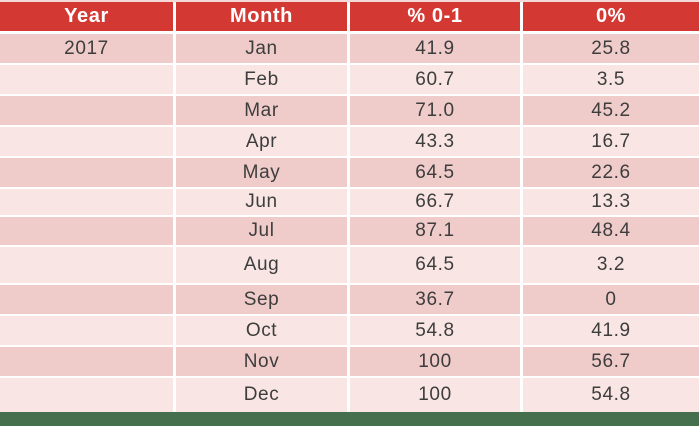 Image resolution: width=699 pixels, height=426 pixels. I want to click on month-cell: Nov, so click(263, 361).